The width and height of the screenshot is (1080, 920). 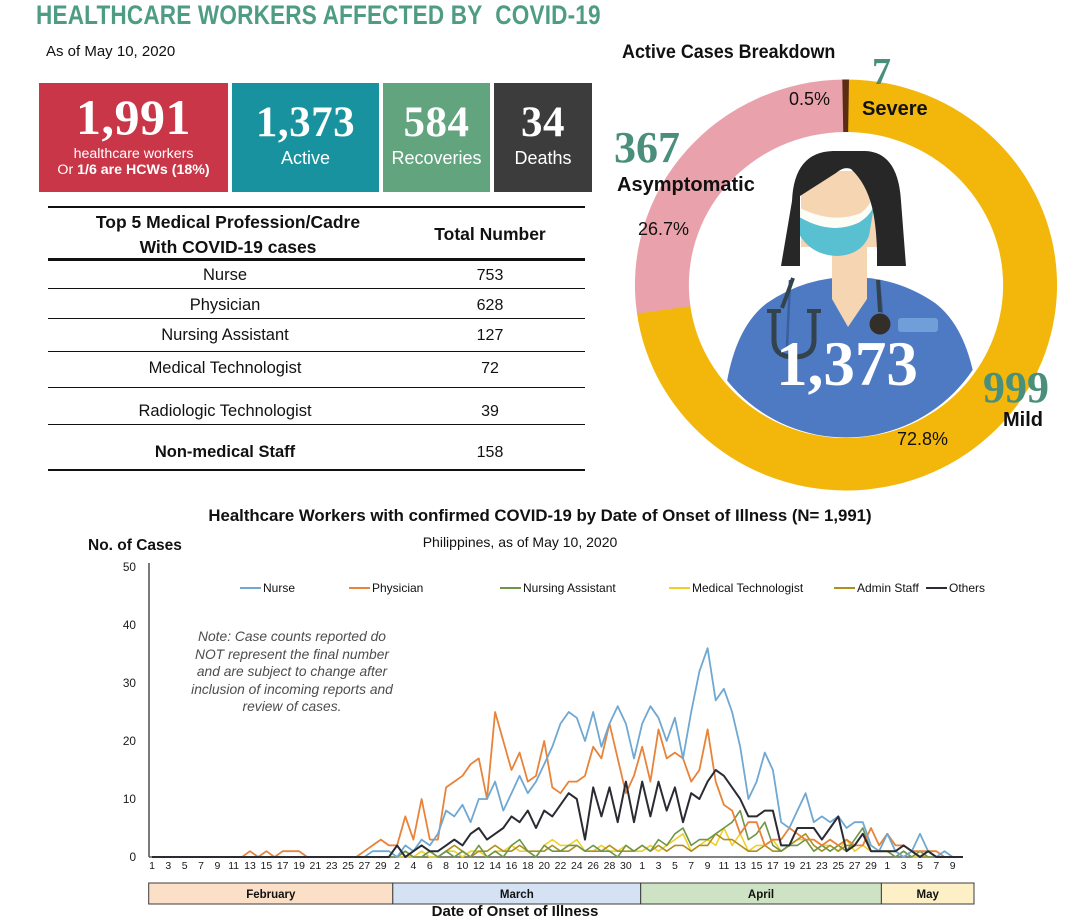 I want to click on svg-text: 6, so click(x=430, y=866).